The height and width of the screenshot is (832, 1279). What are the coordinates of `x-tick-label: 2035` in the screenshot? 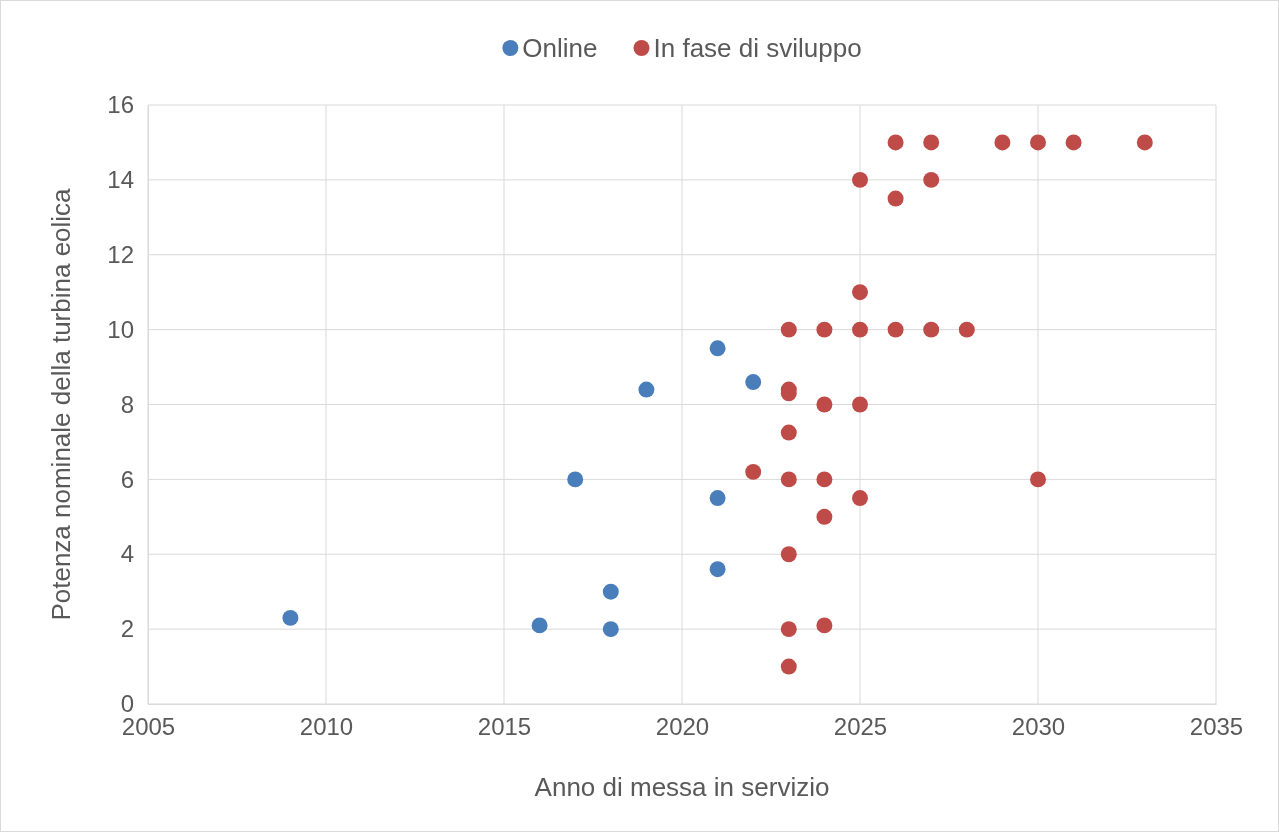 It's located at (1216, 727).